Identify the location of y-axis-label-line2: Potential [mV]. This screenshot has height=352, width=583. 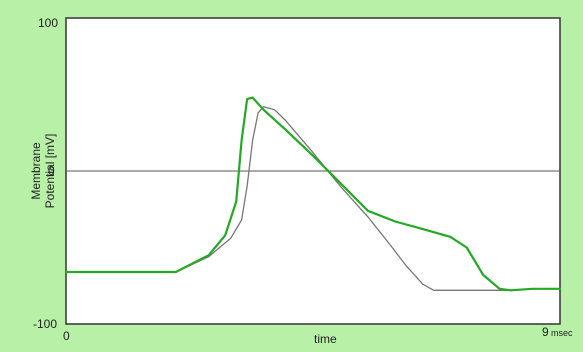
(50, 171).